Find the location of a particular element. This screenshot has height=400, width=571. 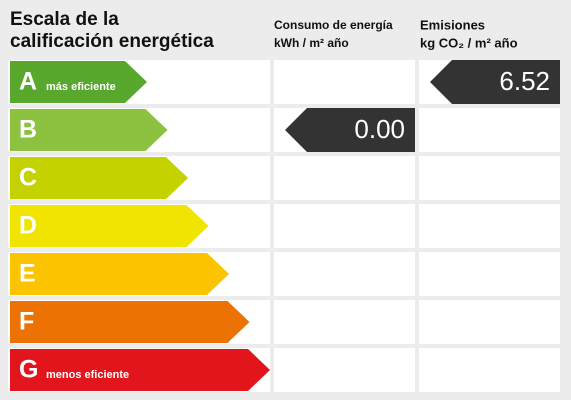

rating-letter: G is located at coordinates (28, 370).